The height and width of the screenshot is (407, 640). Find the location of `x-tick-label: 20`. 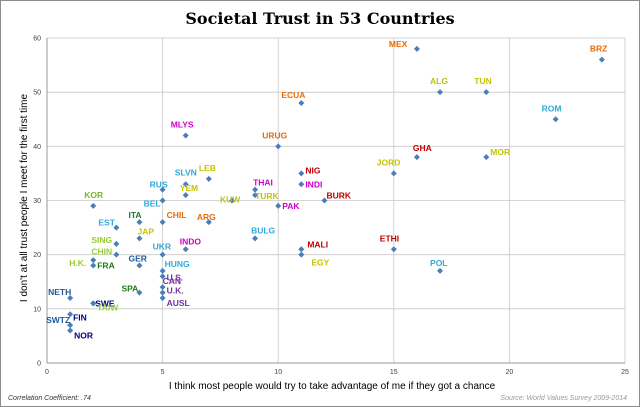

x-tick-label: 20 is located at coordinates (510, 372).